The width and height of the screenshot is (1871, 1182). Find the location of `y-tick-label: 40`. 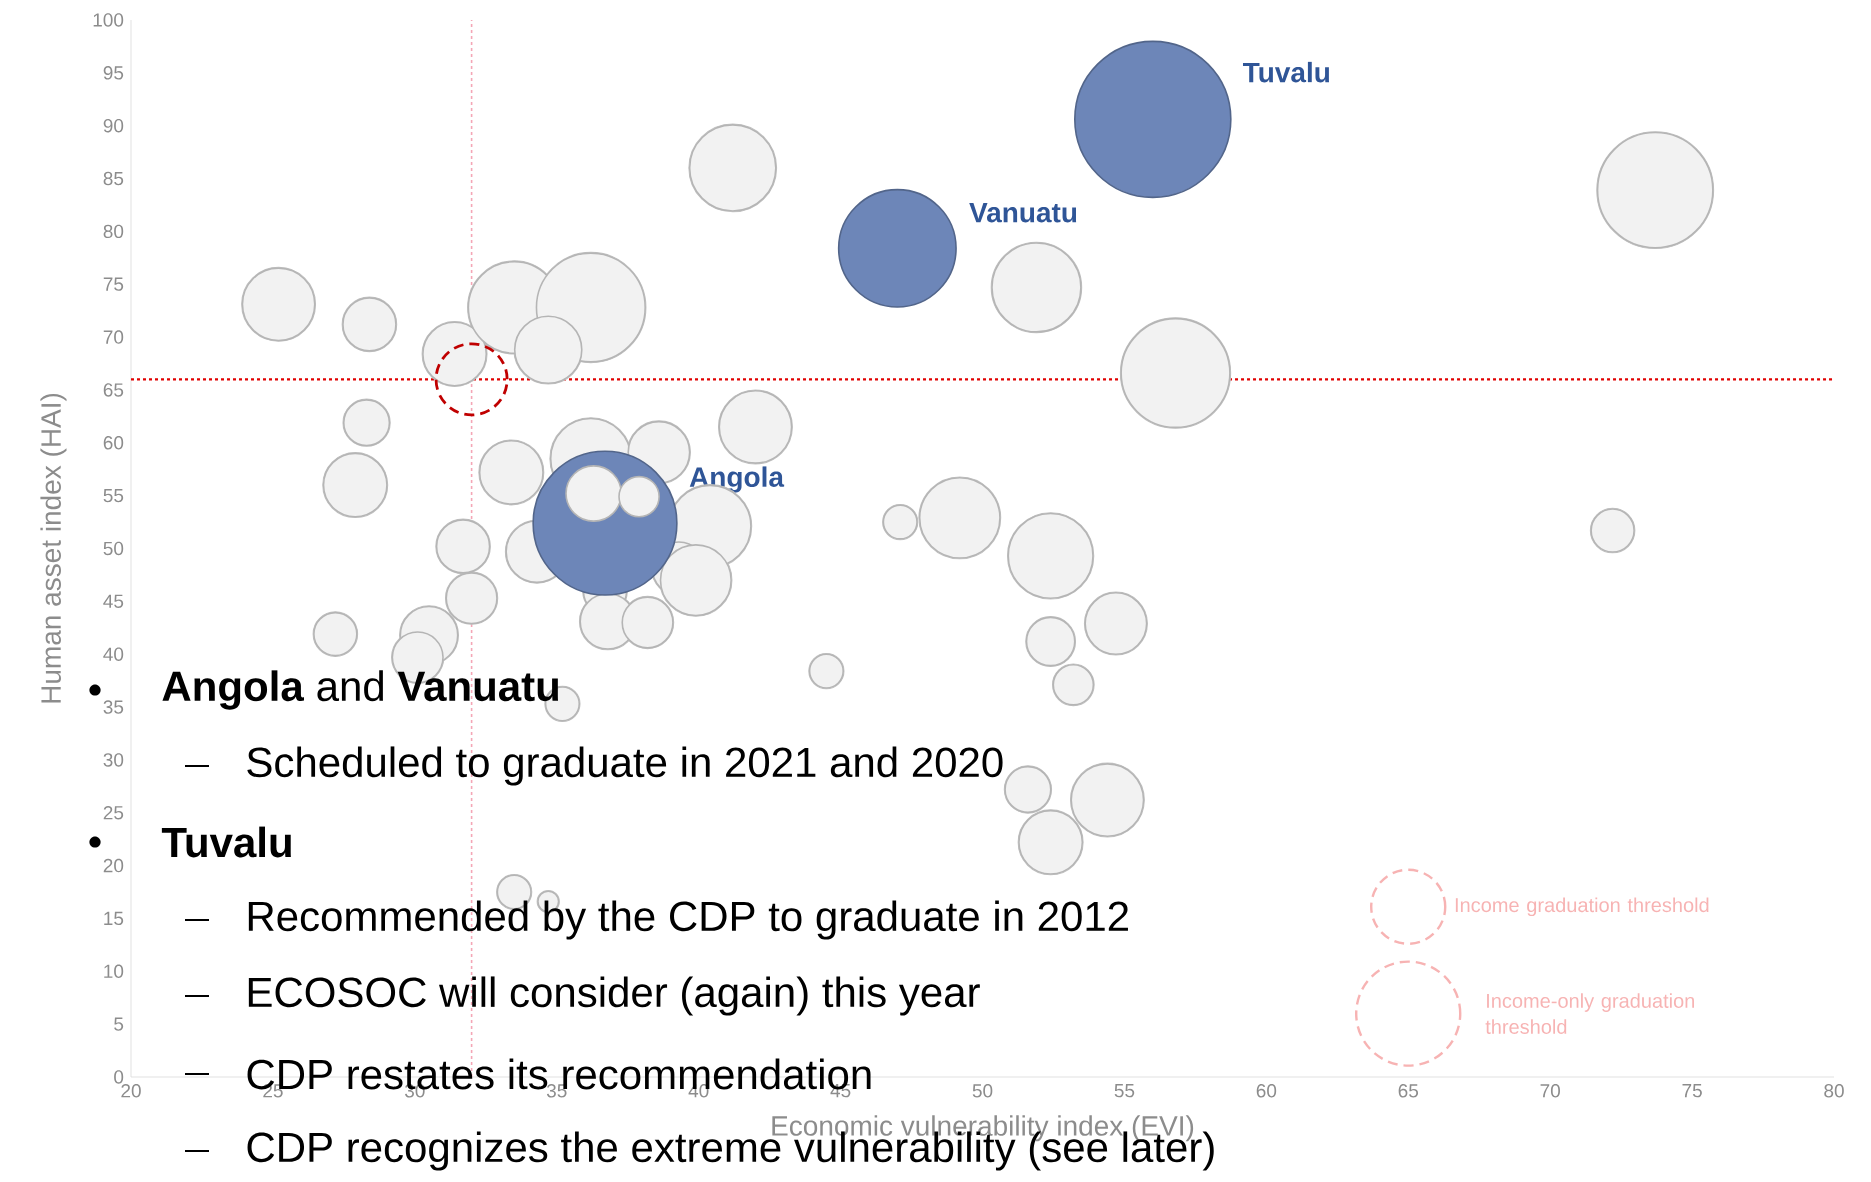

y-tick-label: 40 is located at coordinates (113, 654).